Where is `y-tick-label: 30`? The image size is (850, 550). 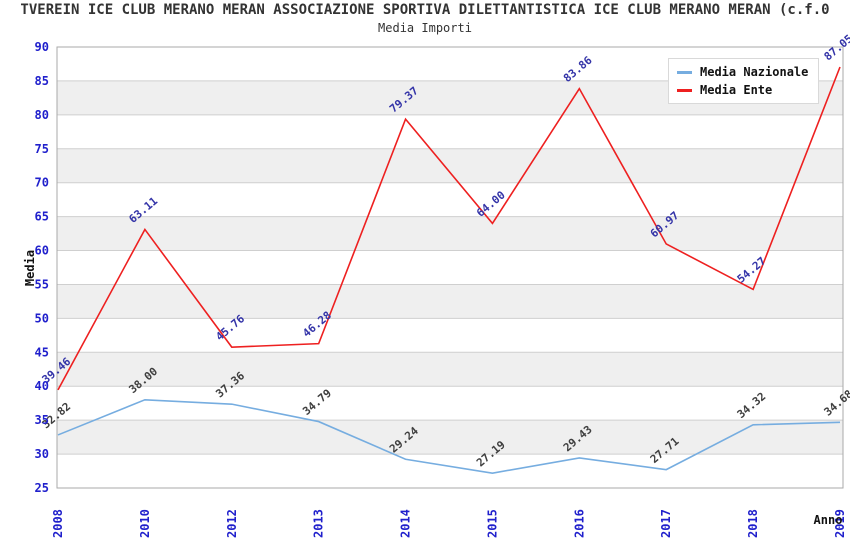
y-tick-label: 30 is located at coordinates (42, 454).